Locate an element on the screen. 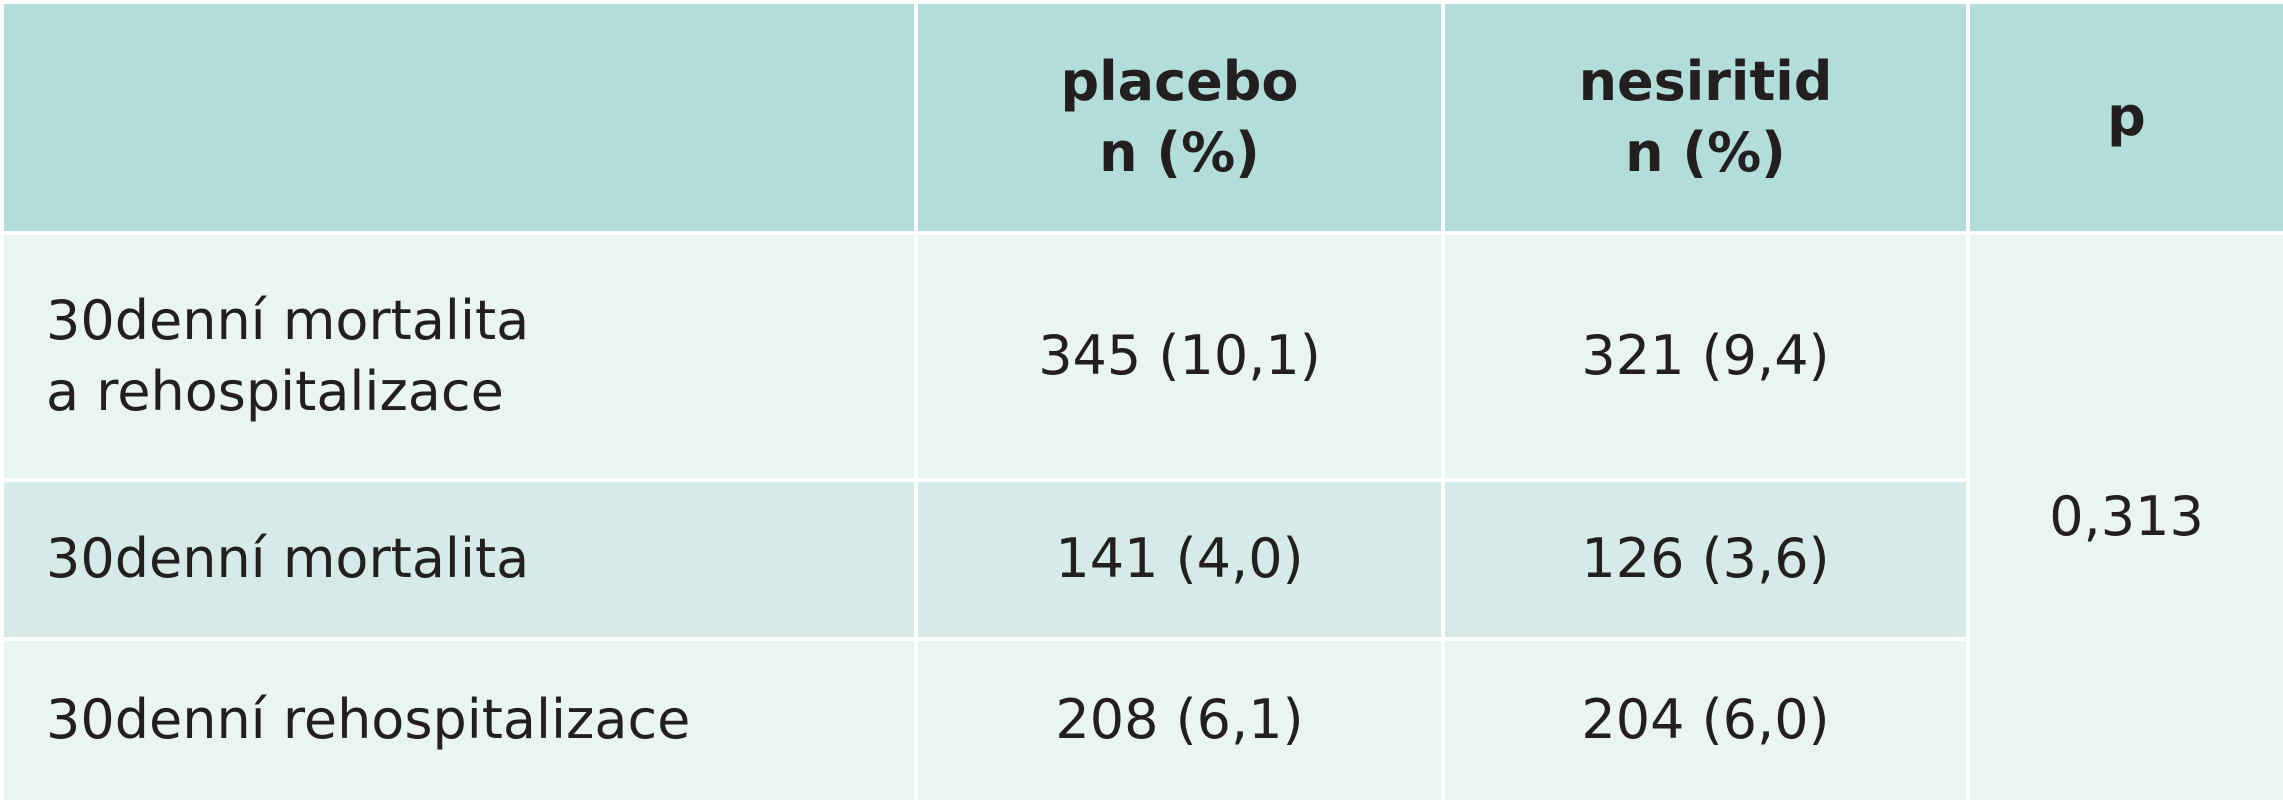  cell-line: placebo is located at coordinates (1179, 82).